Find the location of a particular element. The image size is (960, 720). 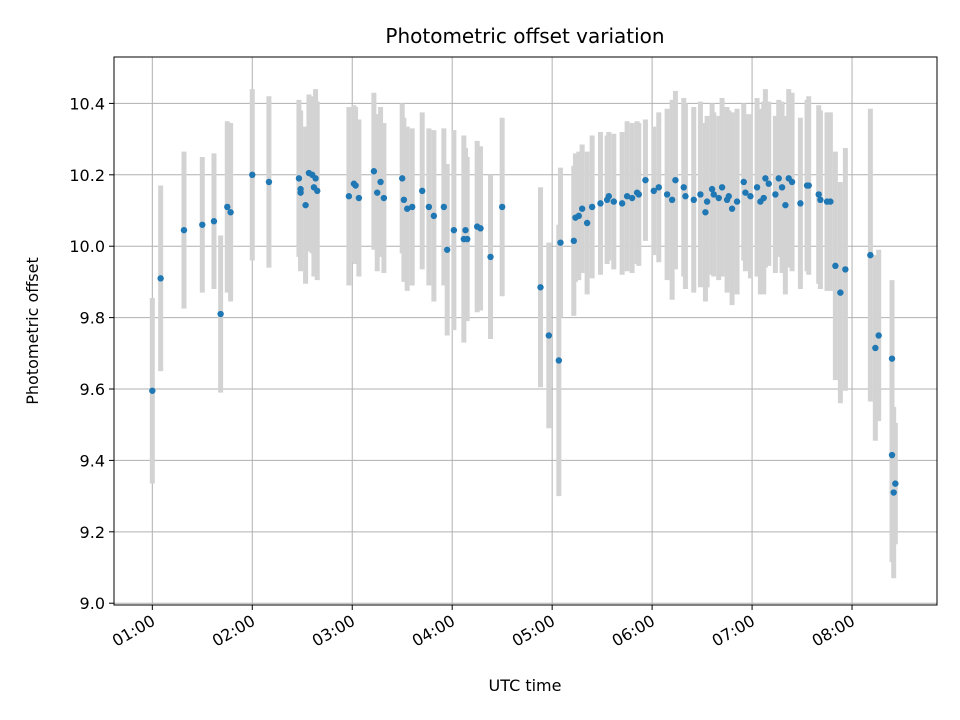

y-tick-label: 10.0 is located at coordinates (87, 246).